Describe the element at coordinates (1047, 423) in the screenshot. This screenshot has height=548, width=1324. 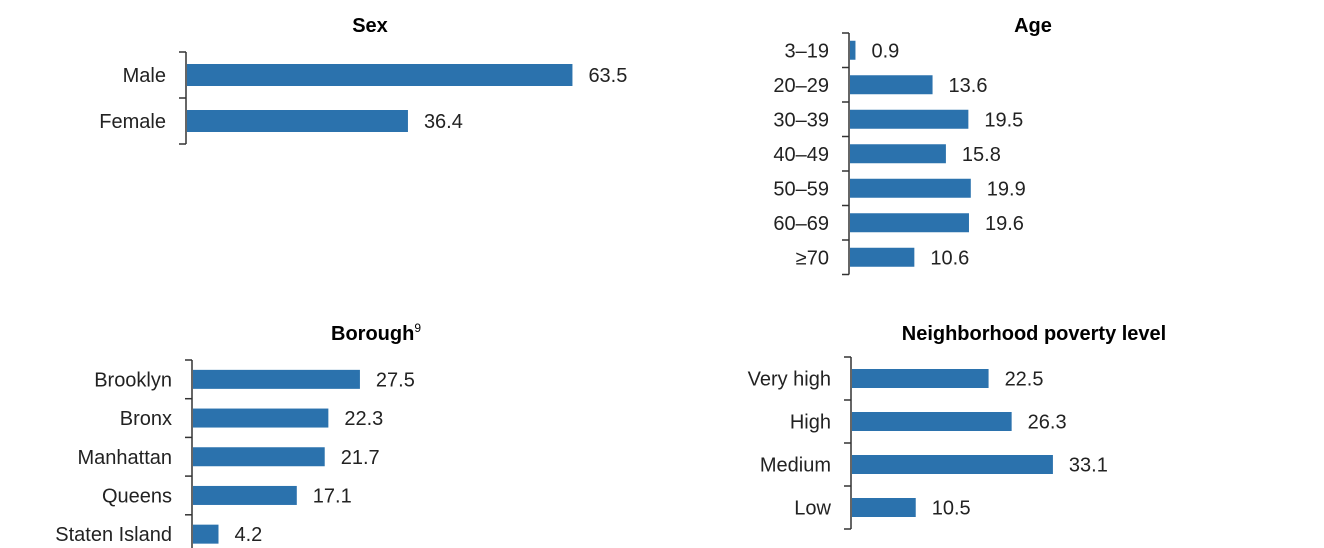
I see `value-label: 26.3` at that location.